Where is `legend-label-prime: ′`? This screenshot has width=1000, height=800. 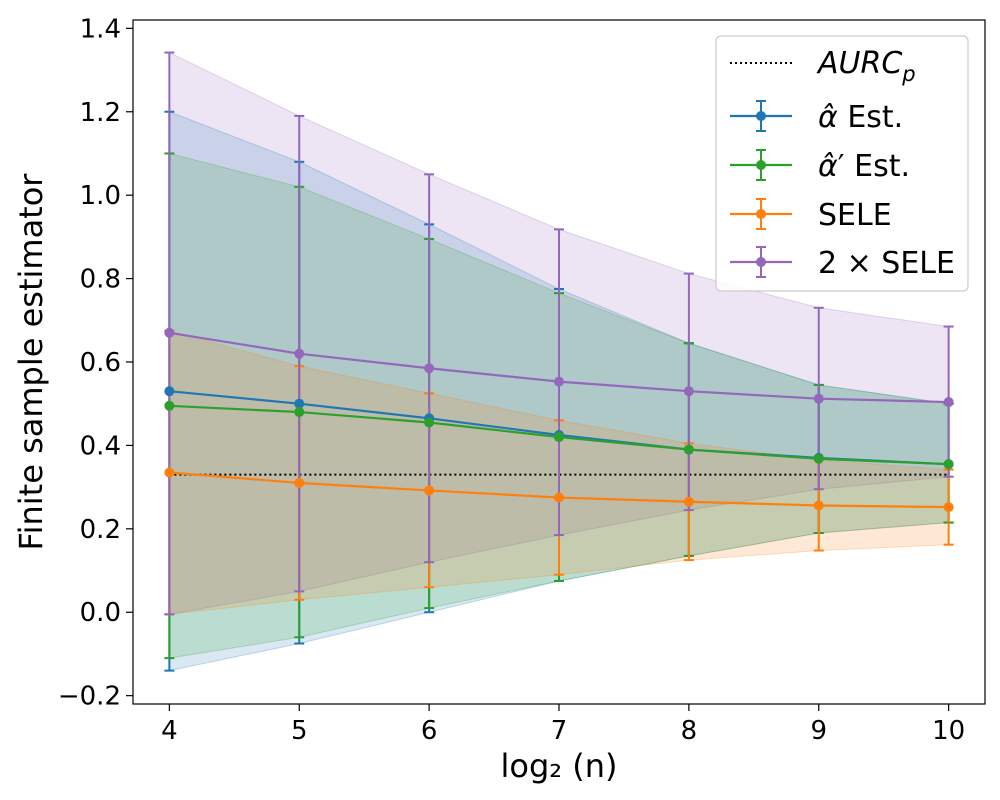 legend-label-prime: ′ is located at coordinates (841, 166).